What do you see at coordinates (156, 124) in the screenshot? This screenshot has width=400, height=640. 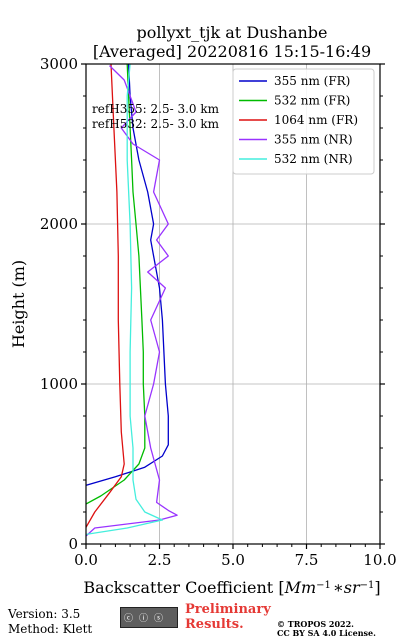 I see `ref-height-532: refH532: 2.5- 3.0 km` at bounding box center [156, 124].